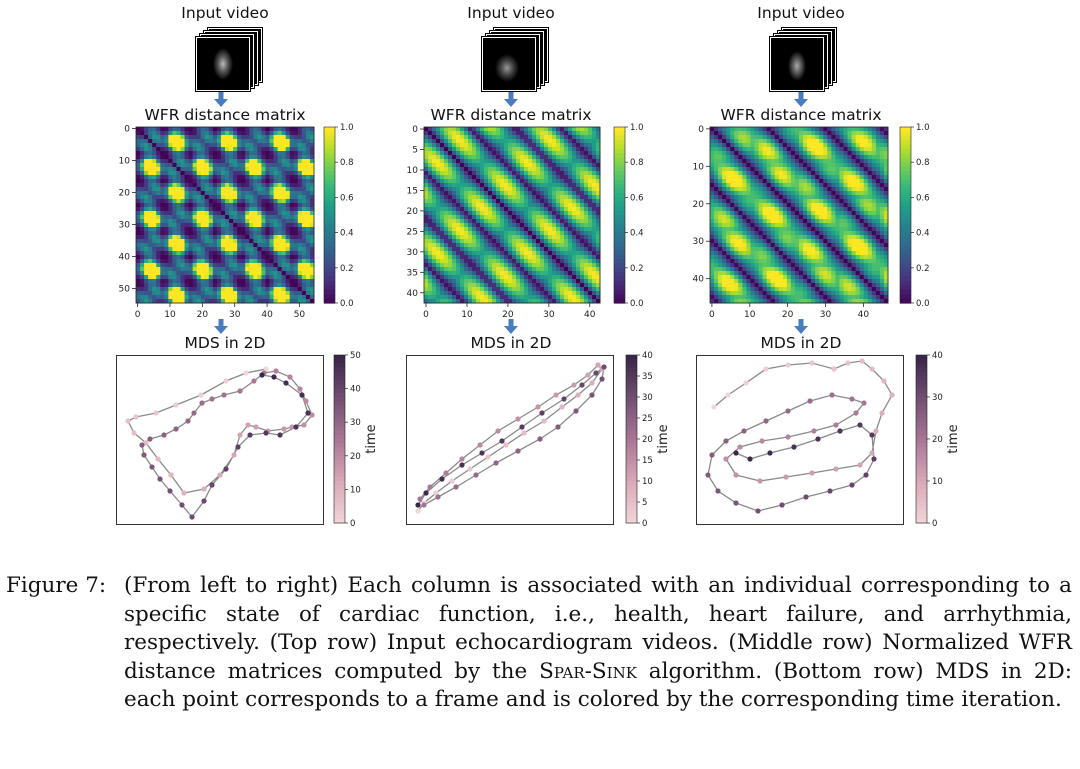  Describe the element at coordinates (637, 269) in the screenshot. I see `svg-text: 0.2` at that location.